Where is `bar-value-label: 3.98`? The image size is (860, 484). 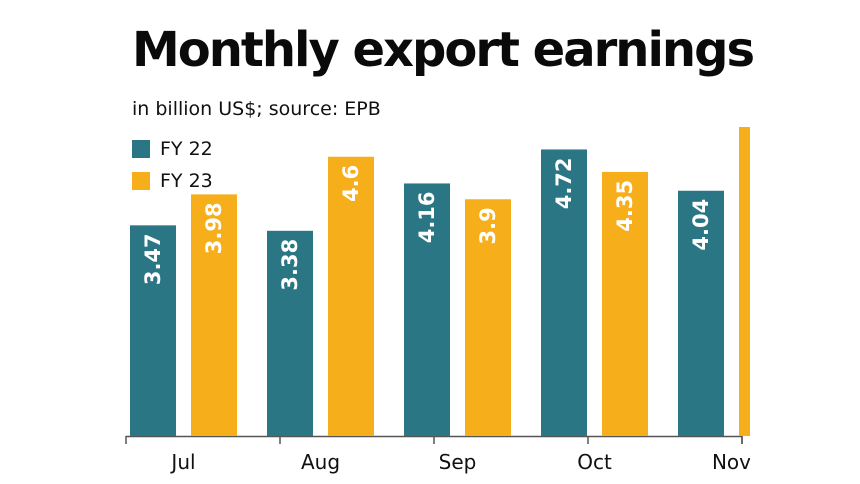 bar-value-label: 3.98 is located at coordinates (214, 228).